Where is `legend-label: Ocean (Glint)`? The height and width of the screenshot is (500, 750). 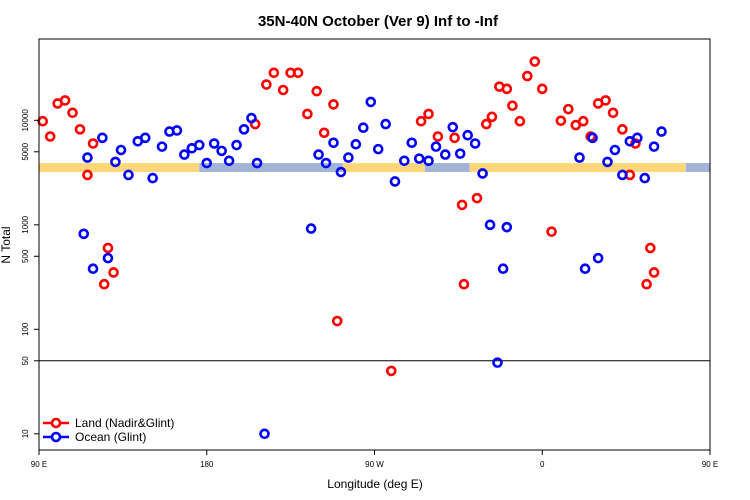 legend-label: Ocean (Glint) is located at coordinates (110, 437).